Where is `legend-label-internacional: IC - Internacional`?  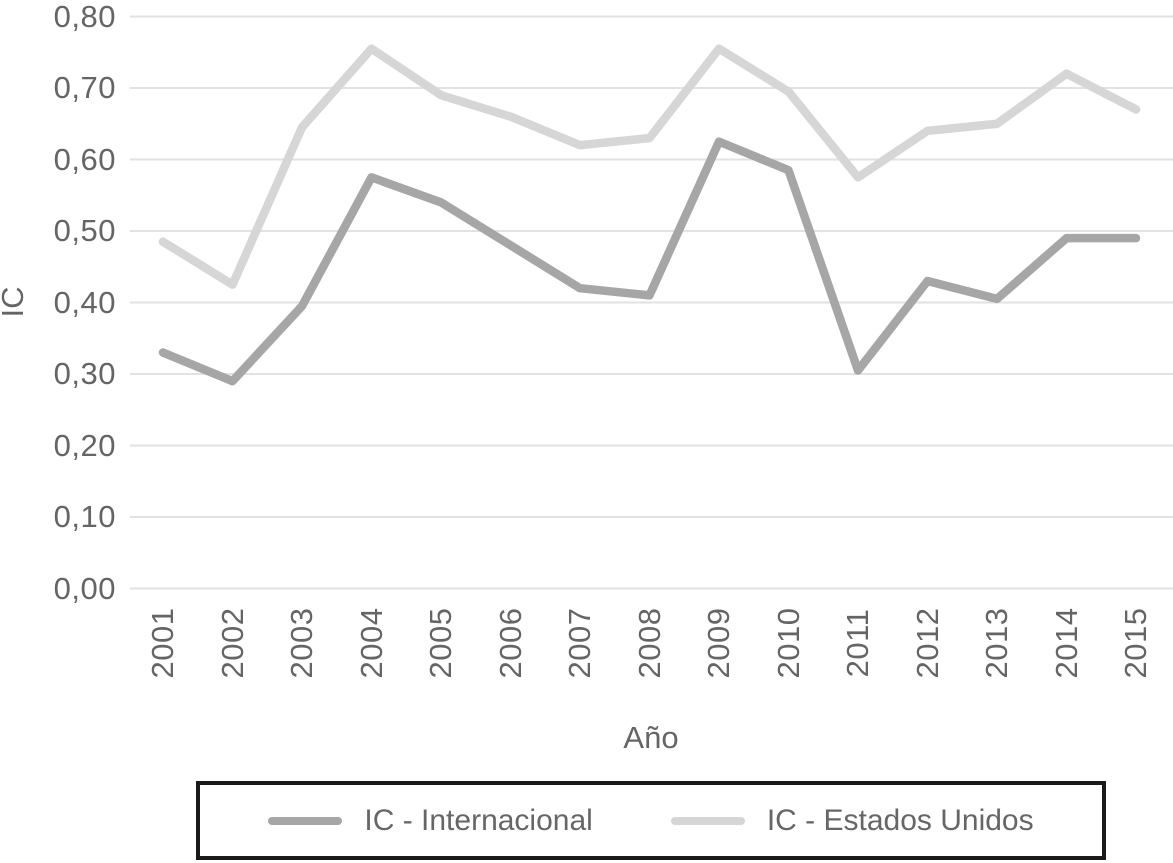 legend-label-internacional: IC - Internacional is located at coordinates (478, 820).